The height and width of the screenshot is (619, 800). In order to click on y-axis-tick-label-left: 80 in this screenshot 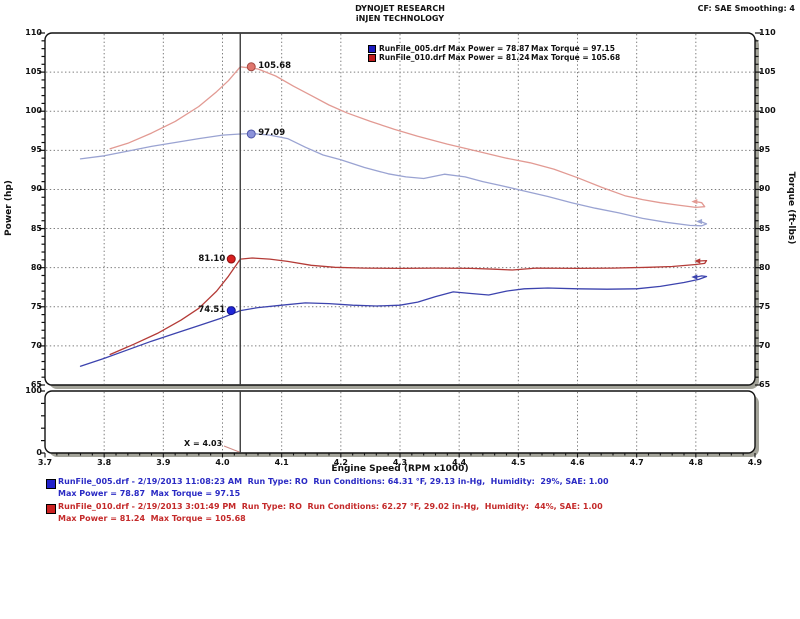, I will do `click(36, 267)`.